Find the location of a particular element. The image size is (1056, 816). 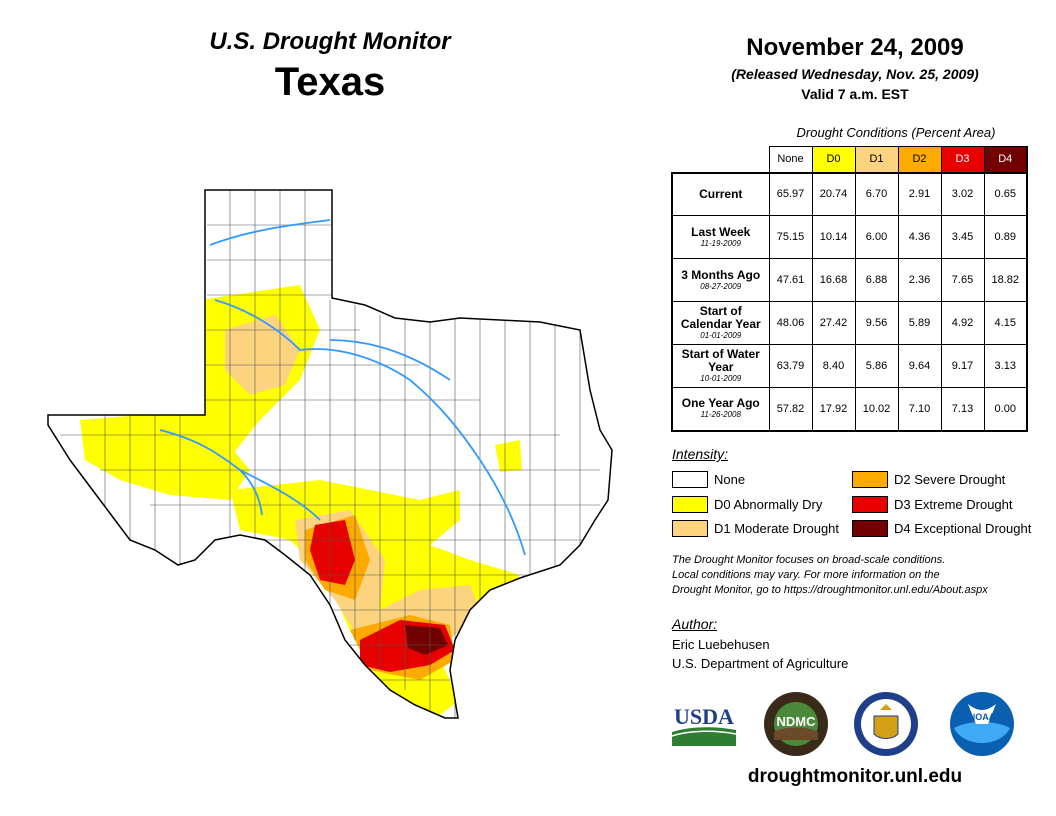

row-label: 3 Months Ago 08-27-2009 is located at coordinates (720, 280).